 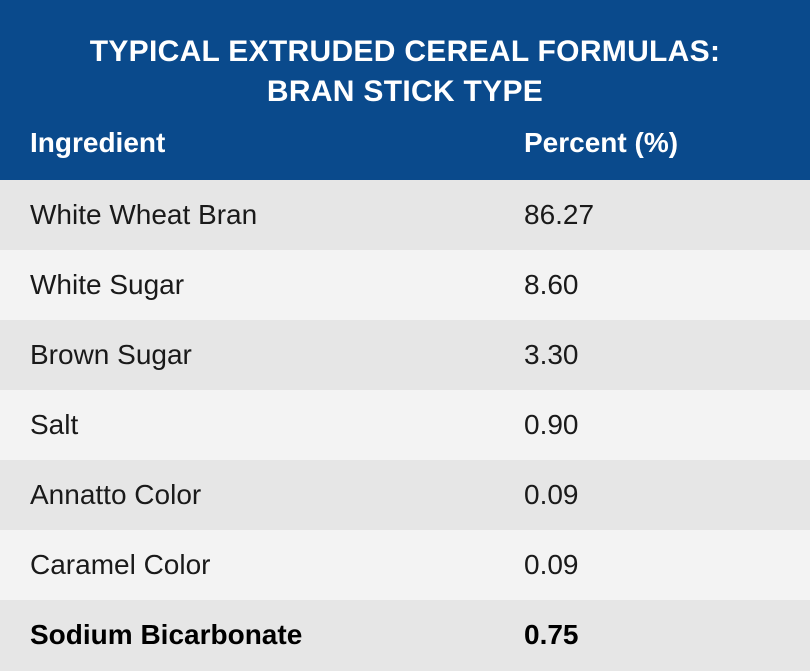 What do you see at coordinates (116, 494) in the screenshot?
I see `ingredient-cell: Annatto Color` at bounding box center [116, 494].